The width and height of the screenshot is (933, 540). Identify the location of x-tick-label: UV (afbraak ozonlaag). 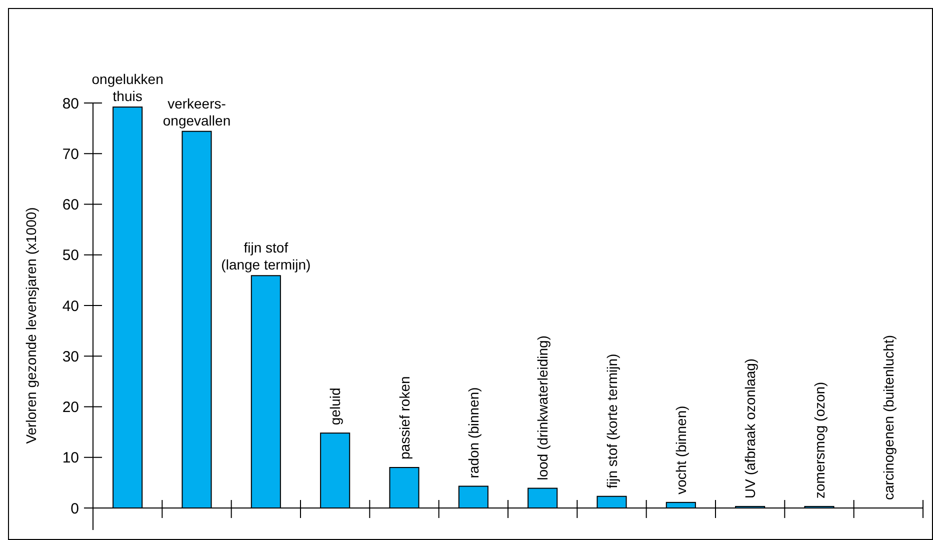
(750, 428).